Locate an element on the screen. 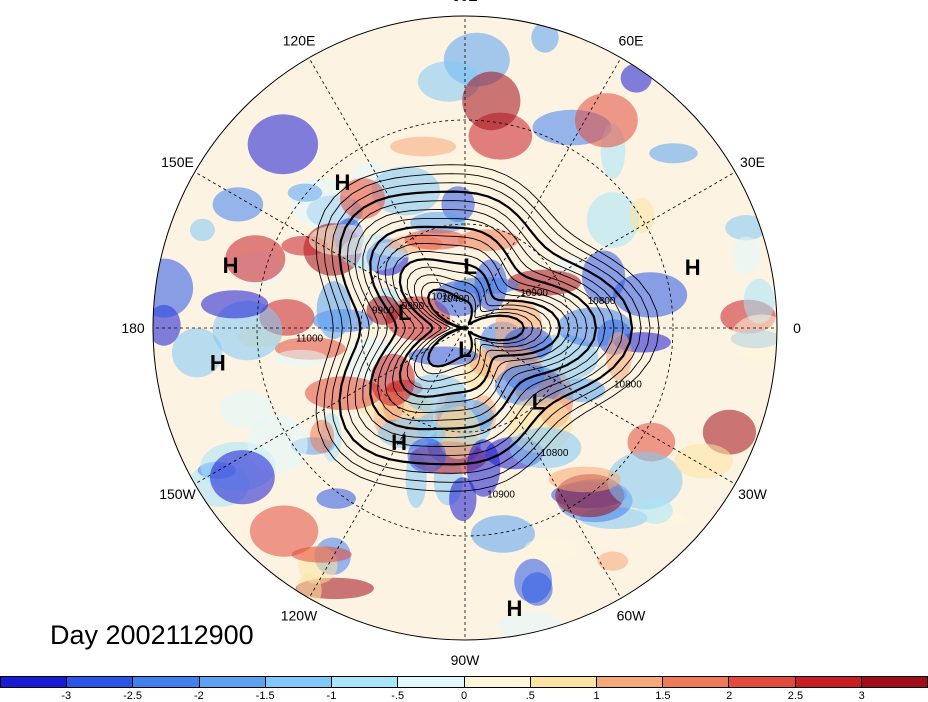 This screenshot has height=702, width=928. colorbar-tick-label: -2.5 is located at coordinates (133, 696).